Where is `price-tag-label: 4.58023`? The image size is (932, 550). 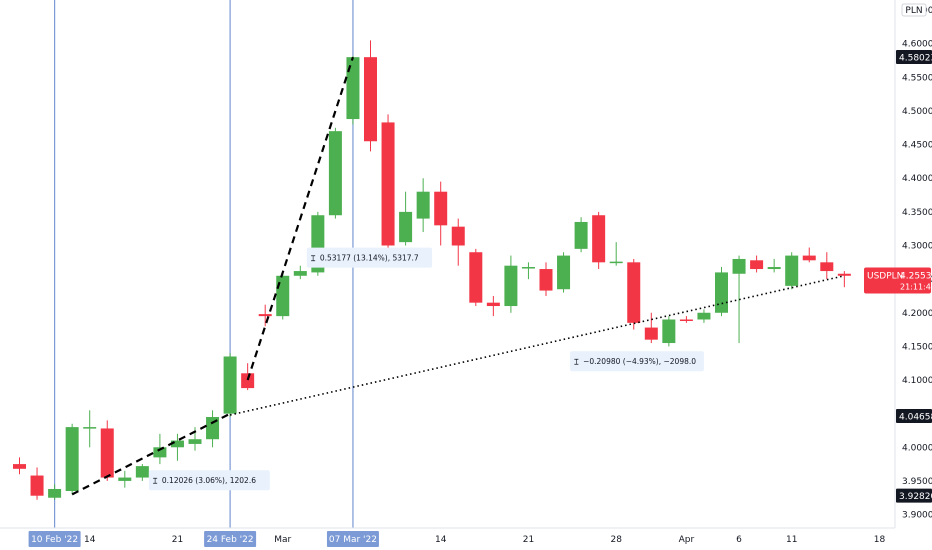 price-tag-label: 4.58023 is located at coordinates (915, 59).